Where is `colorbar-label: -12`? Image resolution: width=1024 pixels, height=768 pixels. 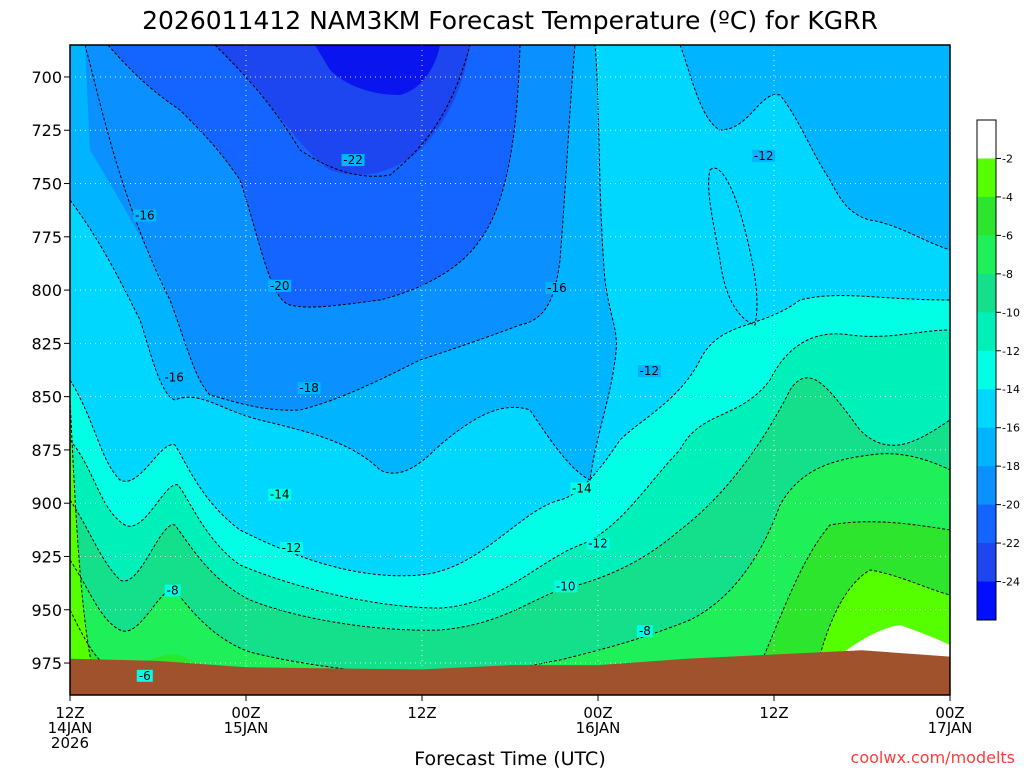
colorbar-label: -12 is located at coordinates (1011, 351).